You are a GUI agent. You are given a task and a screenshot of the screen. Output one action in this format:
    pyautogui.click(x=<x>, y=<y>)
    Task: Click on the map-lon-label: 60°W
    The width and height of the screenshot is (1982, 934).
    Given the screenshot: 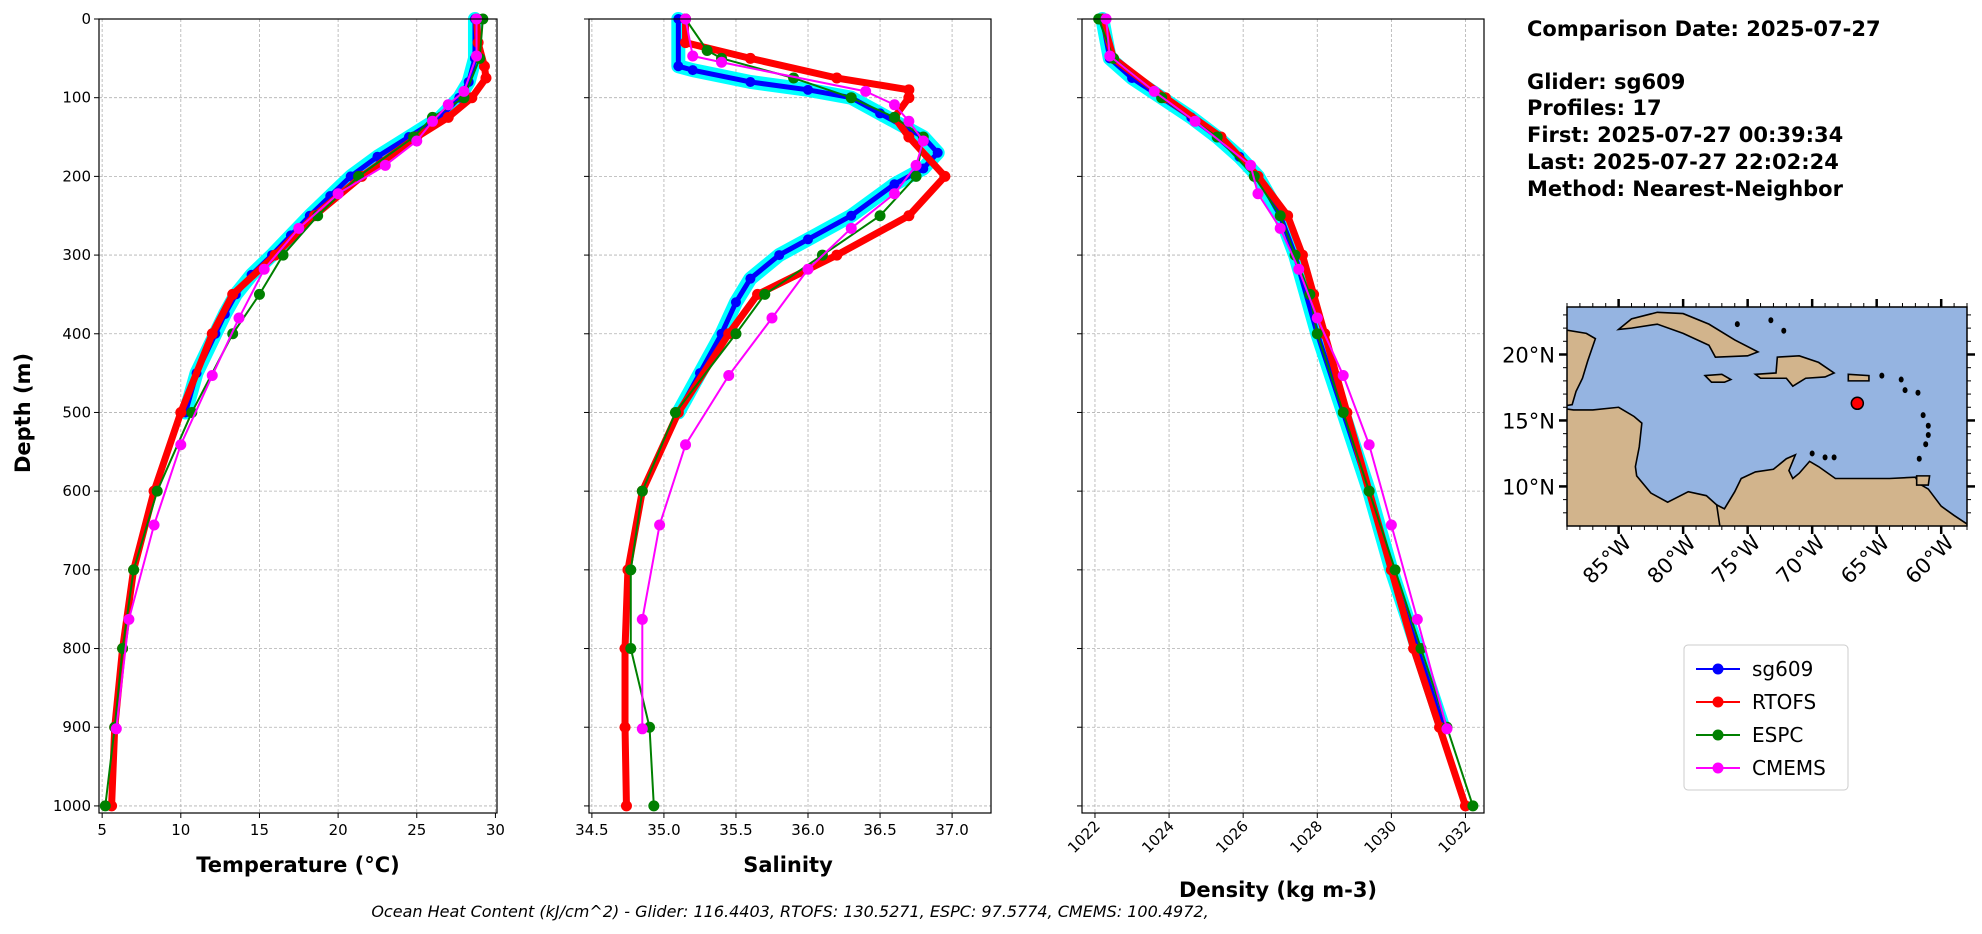 What is the action you would take?
    pyautogui.click(x=1930, y=559)
    